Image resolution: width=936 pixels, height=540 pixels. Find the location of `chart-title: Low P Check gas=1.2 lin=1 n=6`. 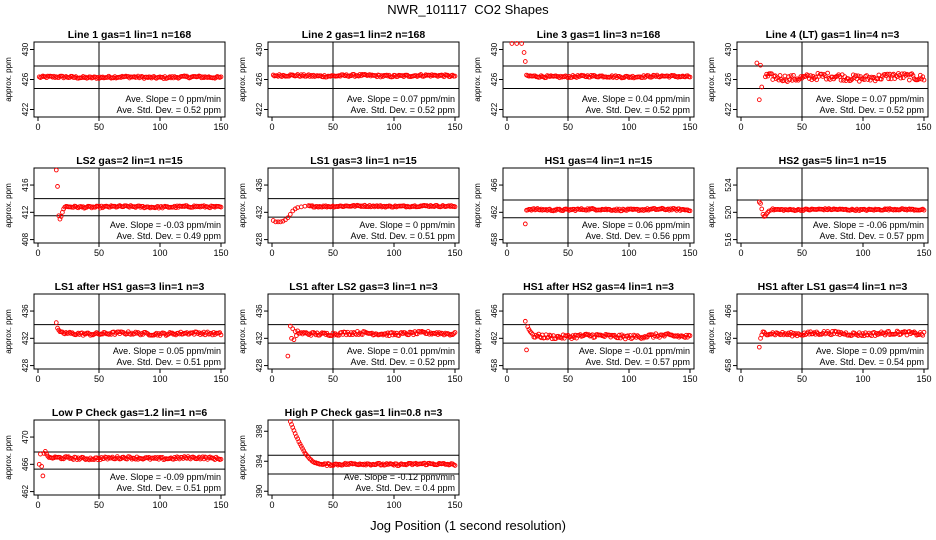

chart-title: Low P Check gas=1.2 lin=1 n=6 is located at coordinates (129, 413).